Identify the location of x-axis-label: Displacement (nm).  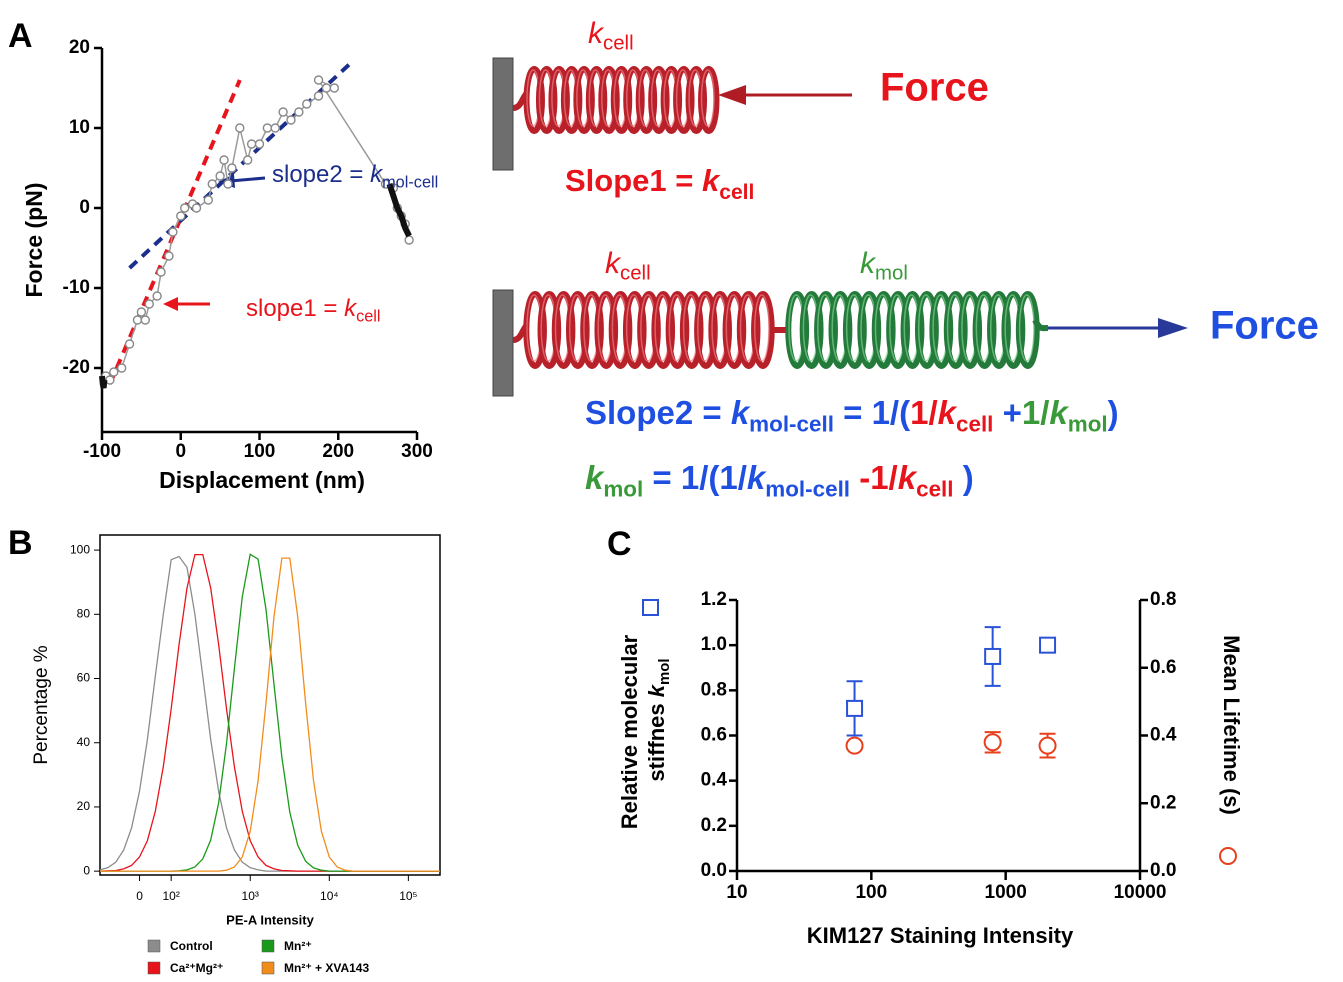
(262, 480).